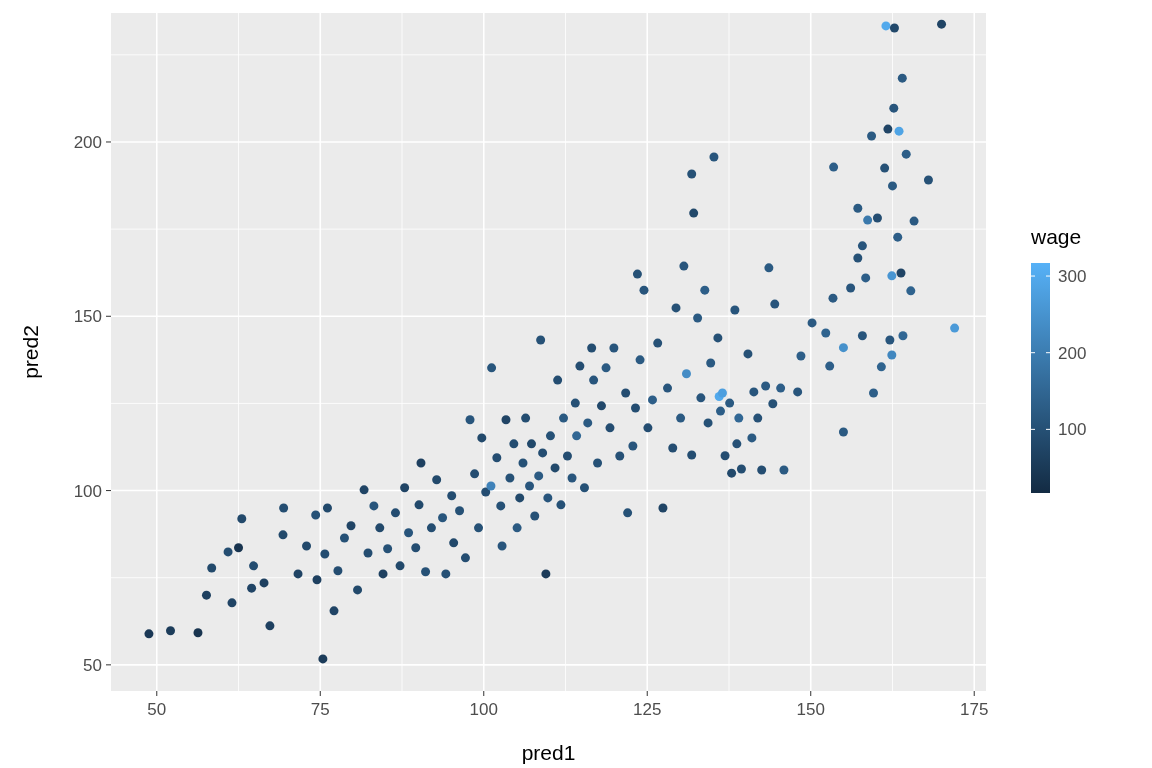  What do you see at coordinates (548, 752) in the screenshot?
I see `x-axis-title: pred1` at bounding box center [548, 752].